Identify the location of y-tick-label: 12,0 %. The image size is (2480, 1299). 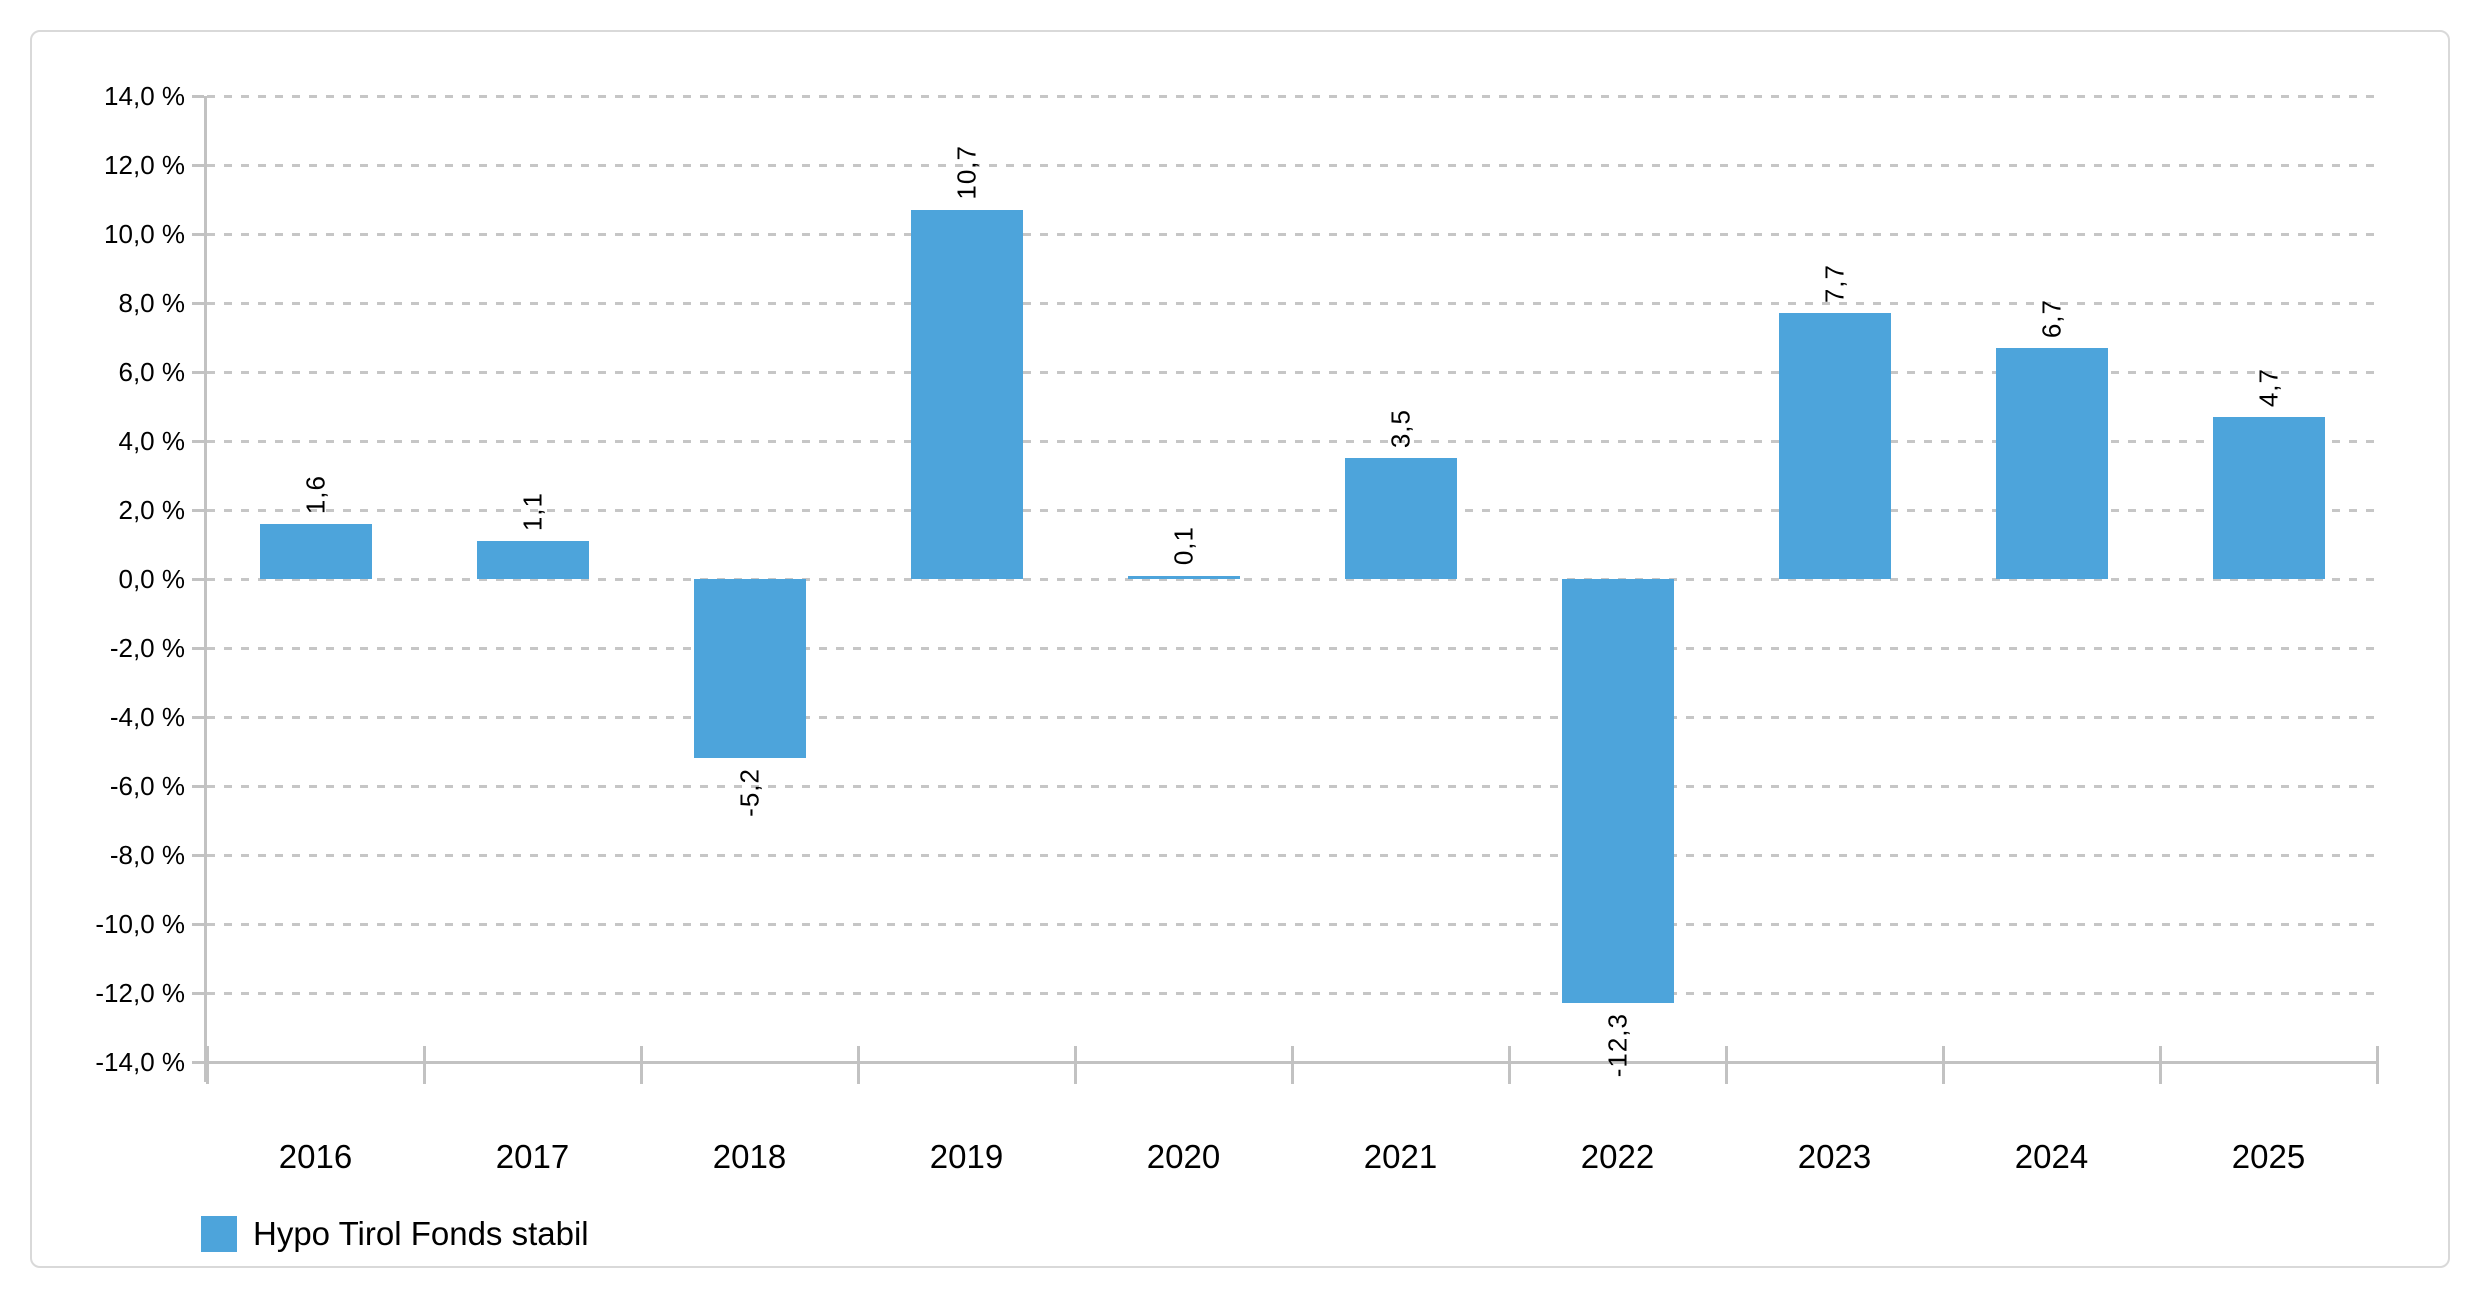
(144, 165).